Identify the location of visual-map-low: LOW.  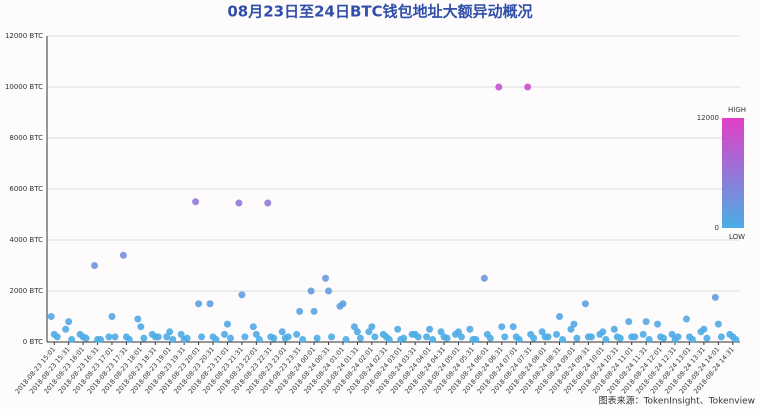
(737, 237).